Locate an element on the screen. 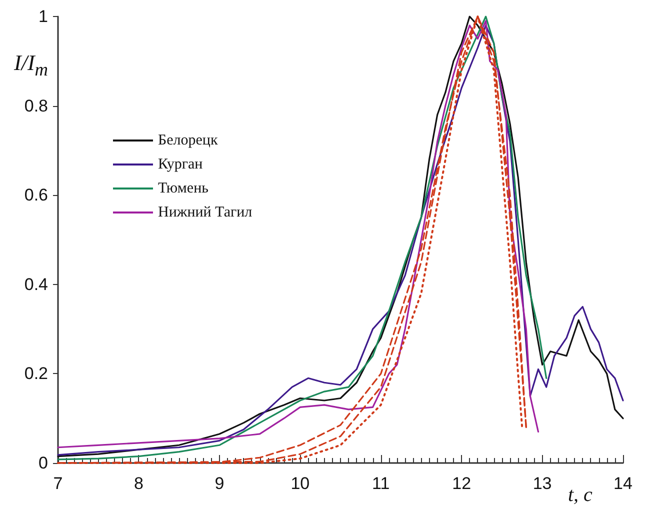 The image size is (645, 513). x-tick-label: 14 is located at coordinates (623, 483).